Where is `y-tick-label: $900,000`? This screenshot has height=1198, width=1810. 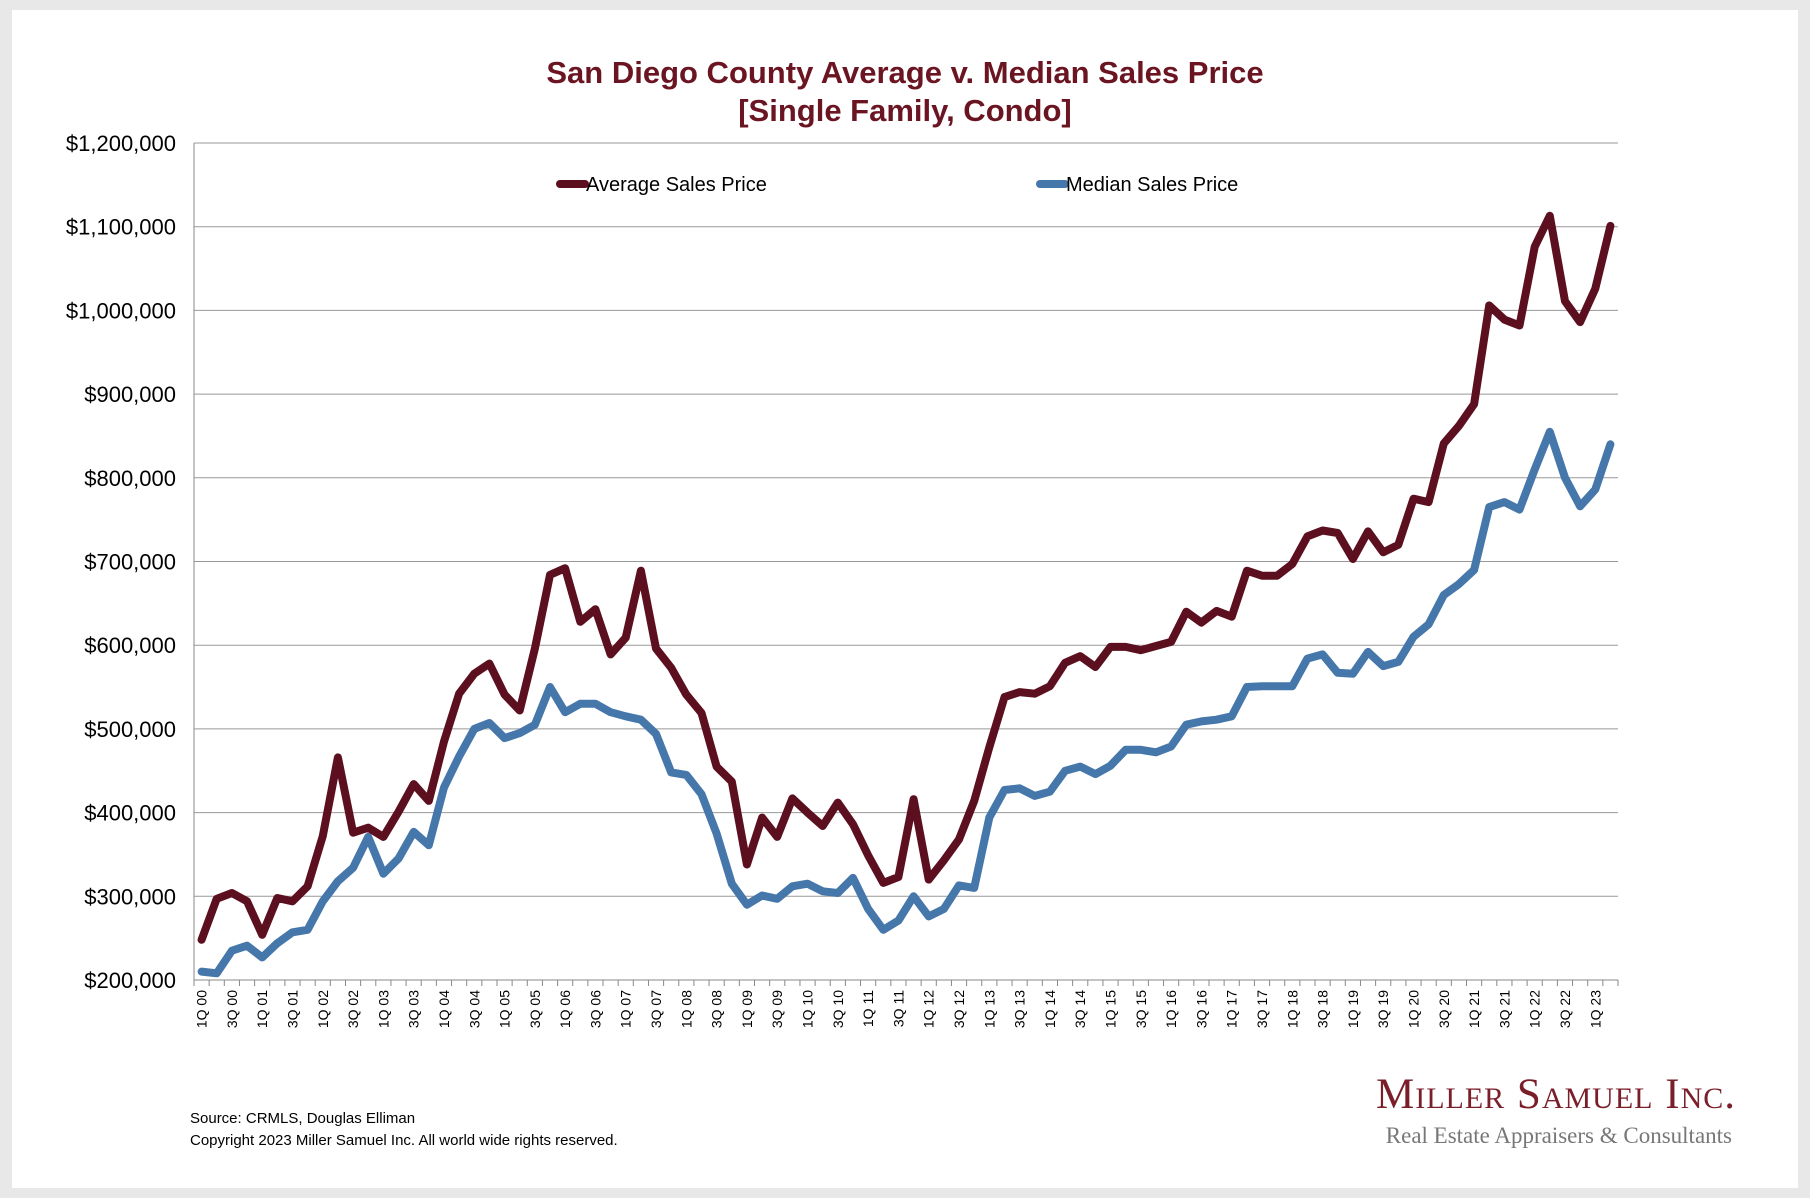 y-tick-label: $900,000 is located at coordinates (130, 394).